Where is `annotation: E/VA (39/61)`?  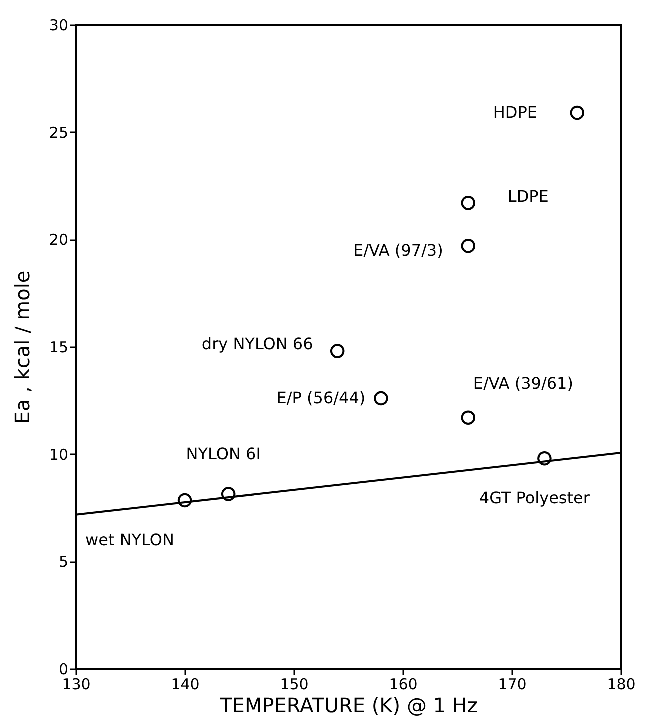 annotation: E/VA (39/61) is located at coordinates (523, 383).